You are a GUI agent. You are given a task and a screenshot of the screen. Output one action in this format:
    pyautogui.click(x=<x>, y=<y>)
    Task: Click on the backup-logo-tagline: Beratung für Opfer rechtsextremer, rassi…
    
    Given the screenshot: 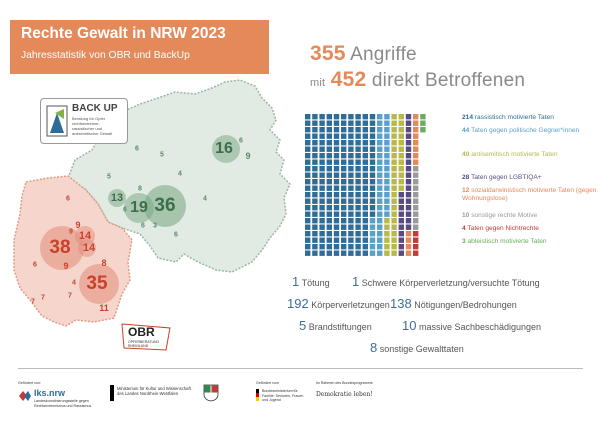 What is the action you would take?
    pyautogui.click(x=92, y=126)
    